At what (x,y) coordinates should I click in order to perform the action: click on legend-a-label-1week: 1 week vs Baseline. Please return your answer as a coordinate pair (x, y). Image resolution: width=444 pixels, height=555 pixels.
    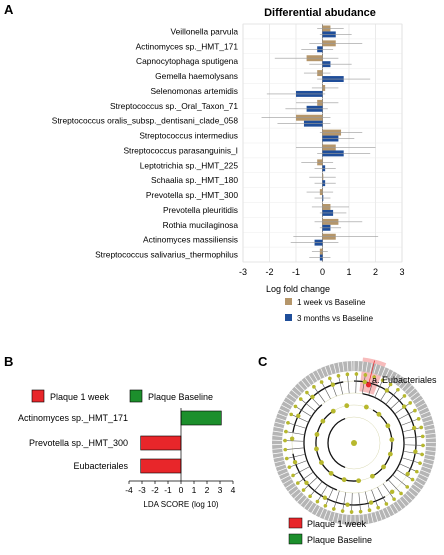
    Looking at the image, I should click on (331, 302).